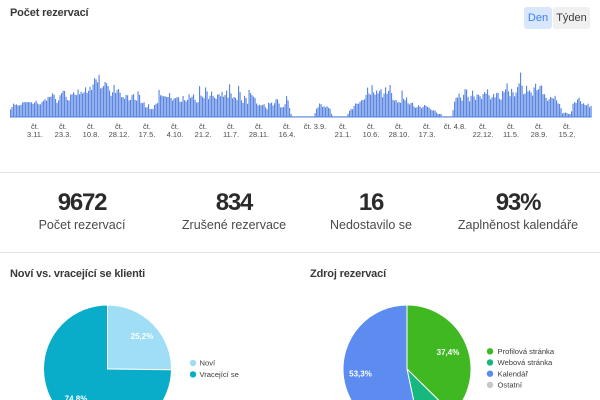 The image size is (600, 400). What do you see at coordinates (91, 134) in the screenshot?
I see `svg-text: 10.8.` at bounding box center [91, 134].